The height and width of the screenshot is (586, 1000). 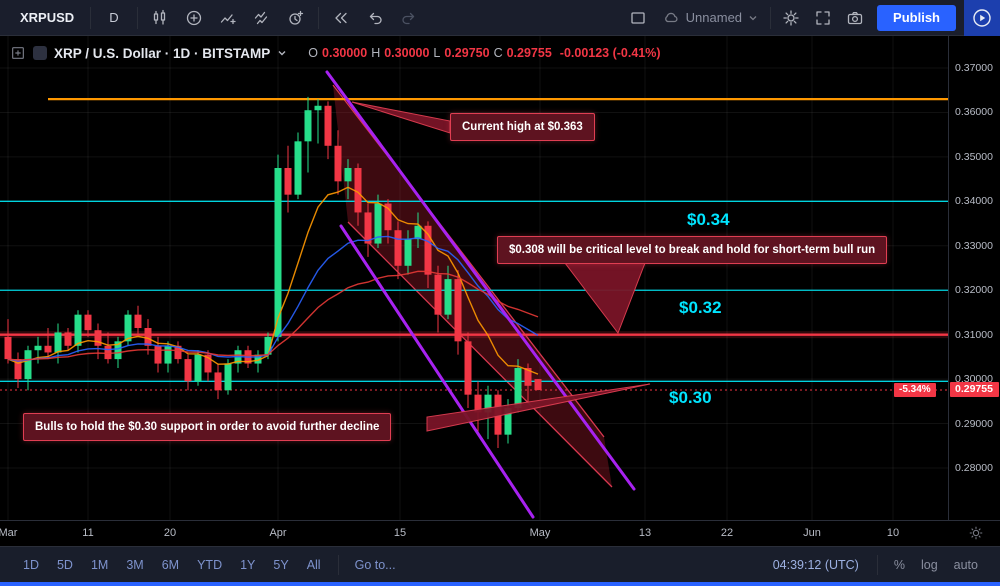 What do you see at coordinates (915, 390) in the screenshot?
I see `change-percent-badge: -5.34%` at bounding box center [915, 390].